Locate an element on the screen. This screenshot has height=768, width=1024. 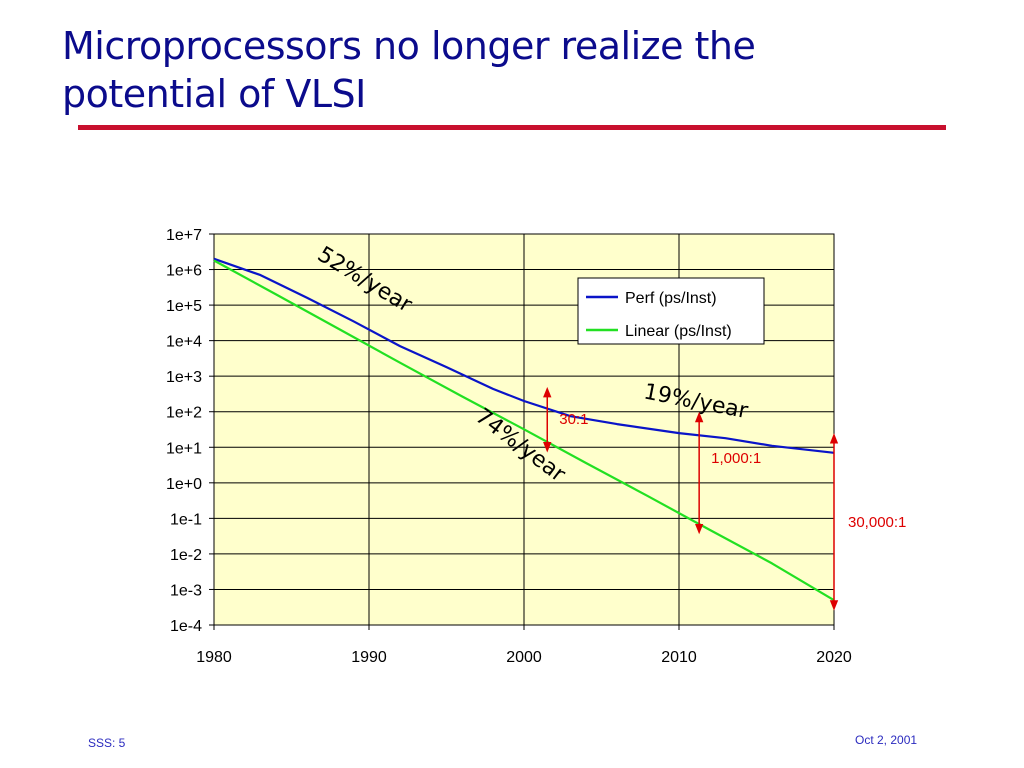
slide-date: Oct 2, 2001 is located at coordinates (886, 740).